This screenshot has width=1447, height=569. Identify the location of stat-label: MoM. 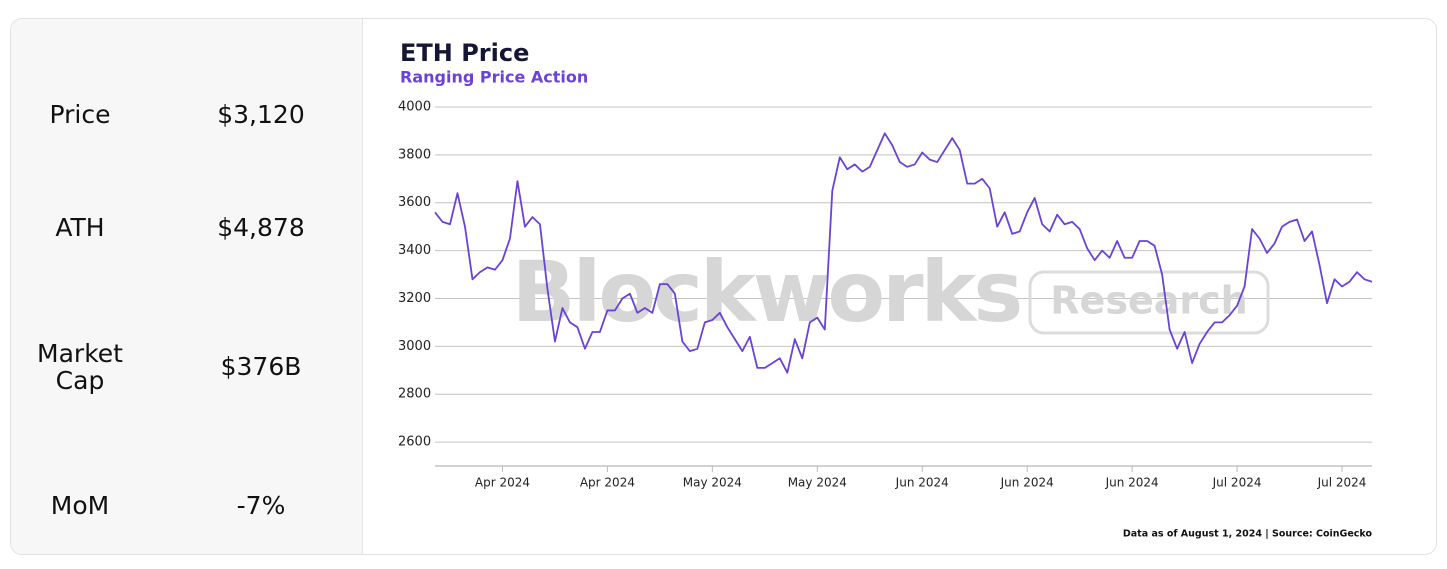
(80, 506).